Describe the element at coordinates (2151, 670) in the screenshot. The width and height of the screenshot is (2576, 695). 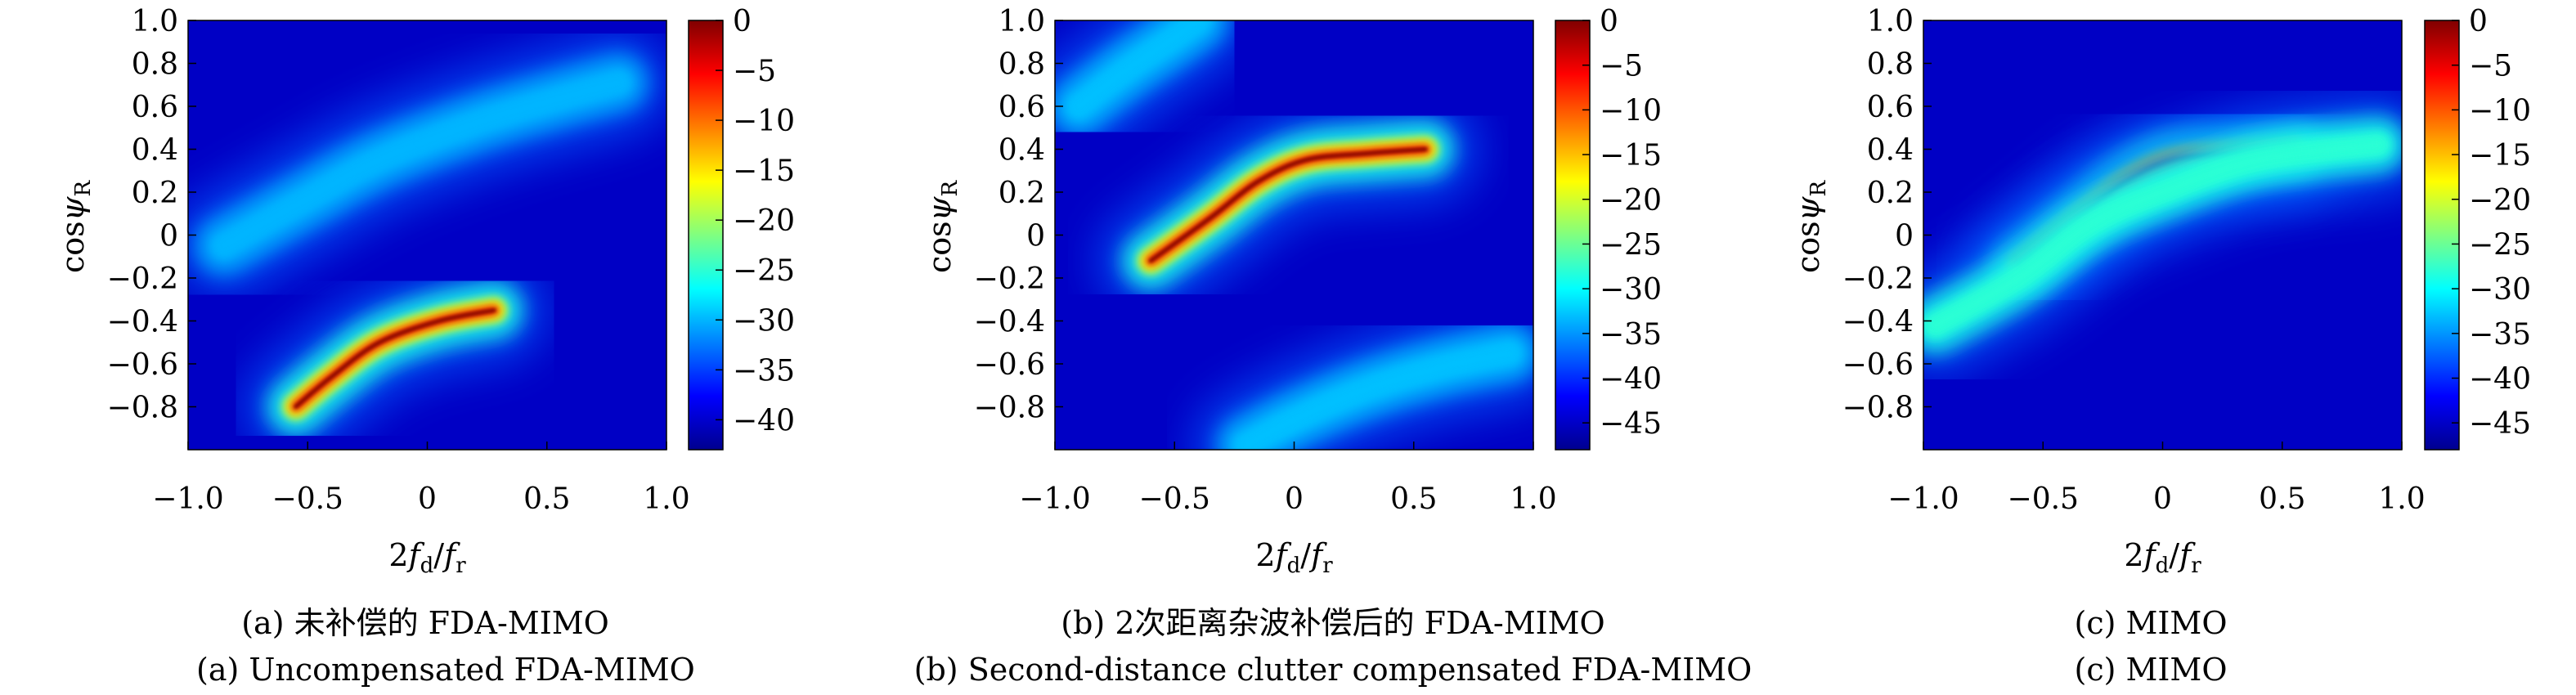
I see `caption-c-english: (c) MIMO` at that location.